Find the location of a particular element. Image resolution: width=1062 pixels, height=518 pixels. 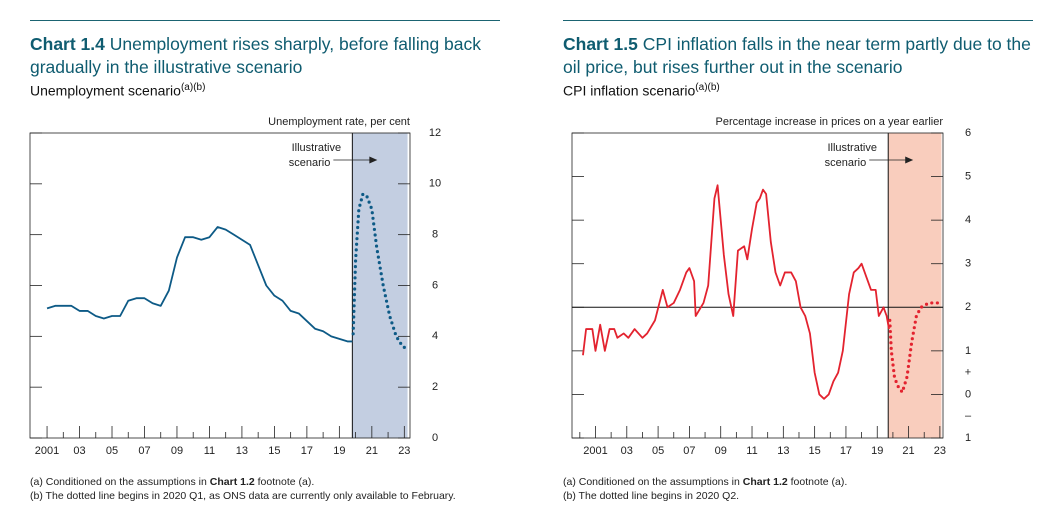

y-tick-label: 12 is located at coordinates (435, 133).